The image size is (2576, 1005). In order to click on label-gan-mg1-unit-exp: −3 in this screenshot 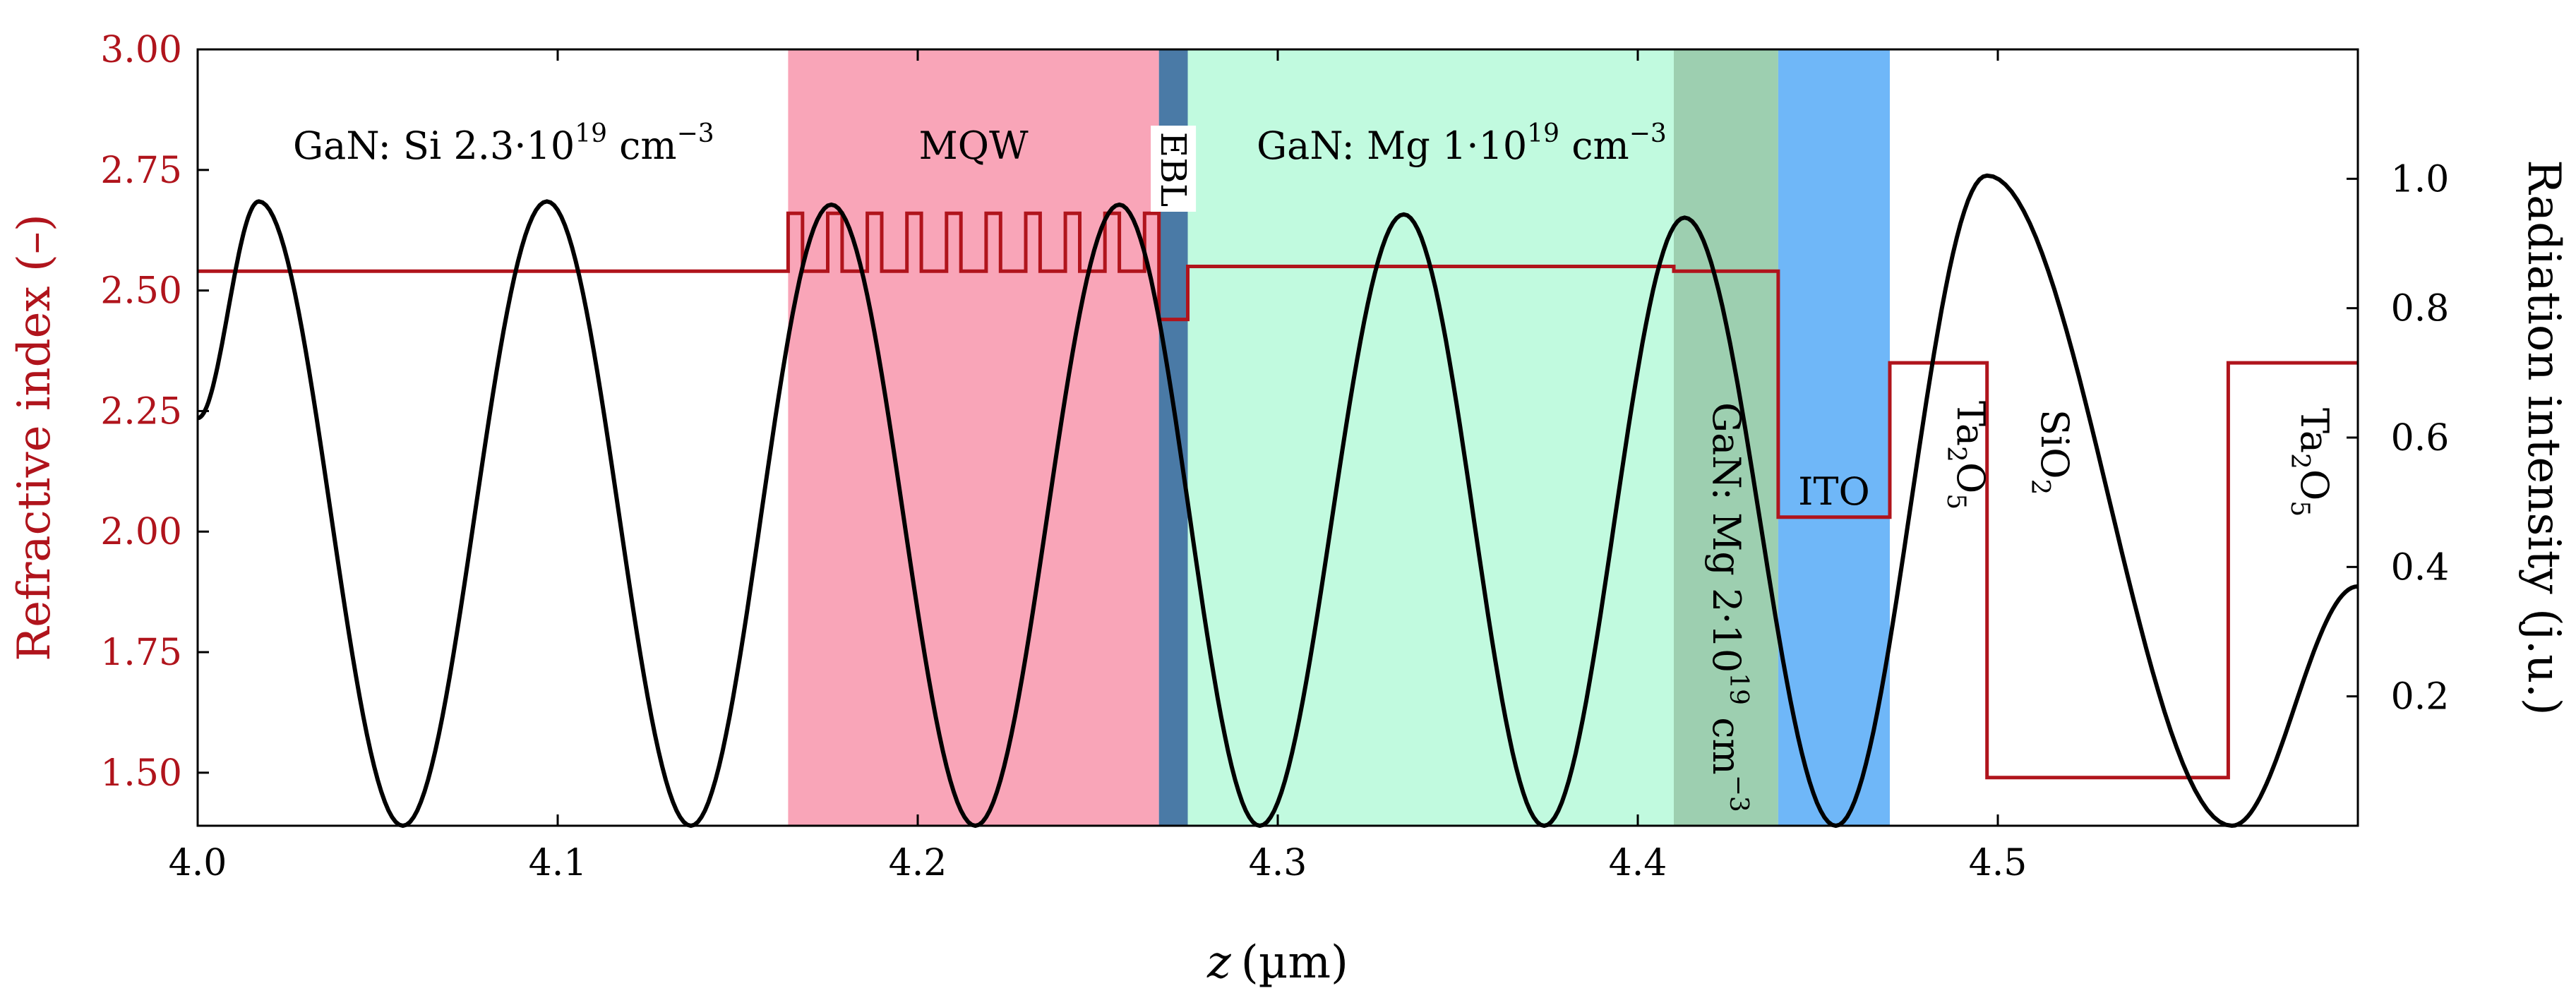, I will do `click(1648, 133)`.